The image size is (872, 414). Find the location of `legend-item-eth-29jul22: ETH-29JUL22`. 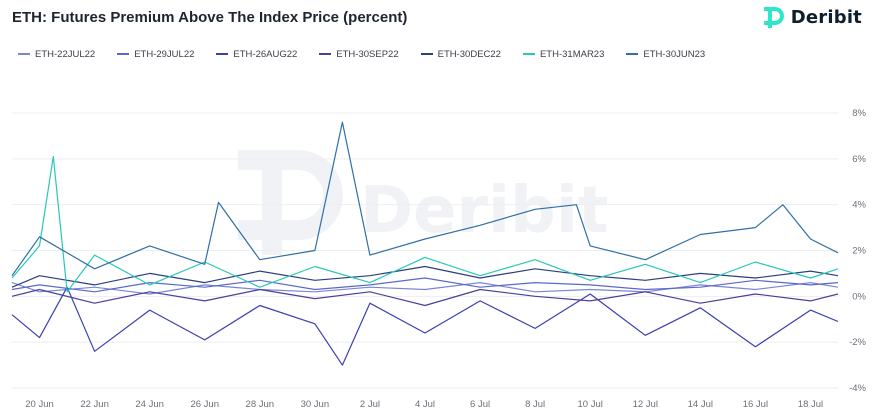

legend-item-eth-29jul22: ETH-29JUL22 is located at coordinates (155, 54).